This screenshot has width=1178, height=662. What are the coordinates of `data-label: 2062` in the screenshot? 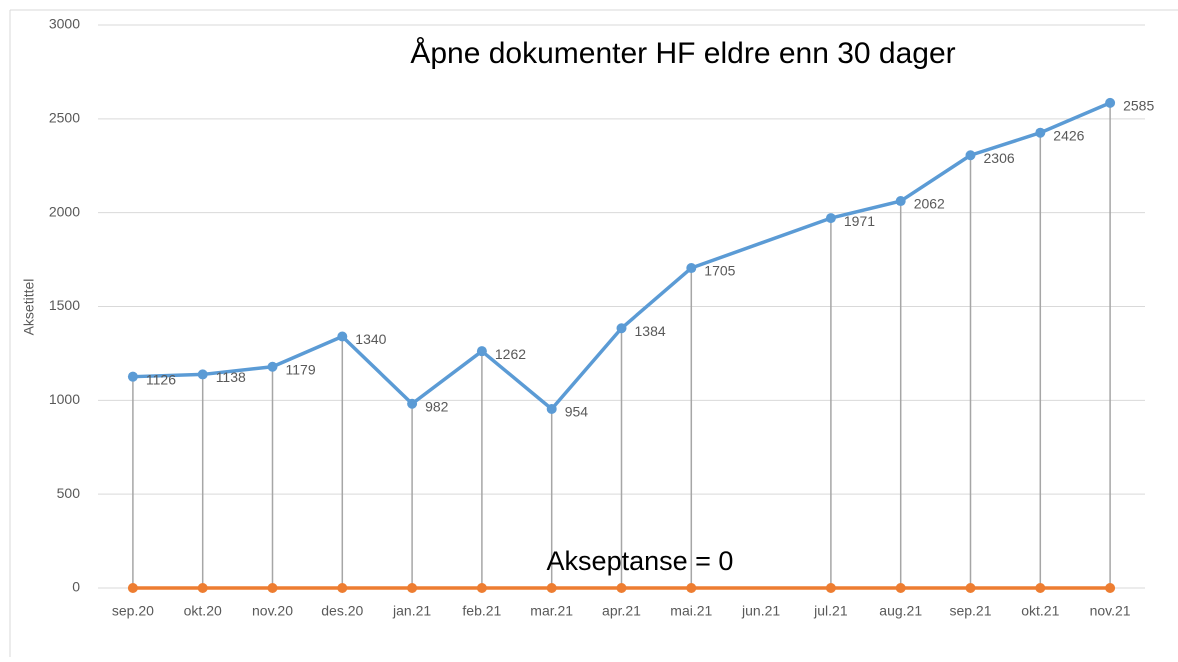 It's located at (929, 204).